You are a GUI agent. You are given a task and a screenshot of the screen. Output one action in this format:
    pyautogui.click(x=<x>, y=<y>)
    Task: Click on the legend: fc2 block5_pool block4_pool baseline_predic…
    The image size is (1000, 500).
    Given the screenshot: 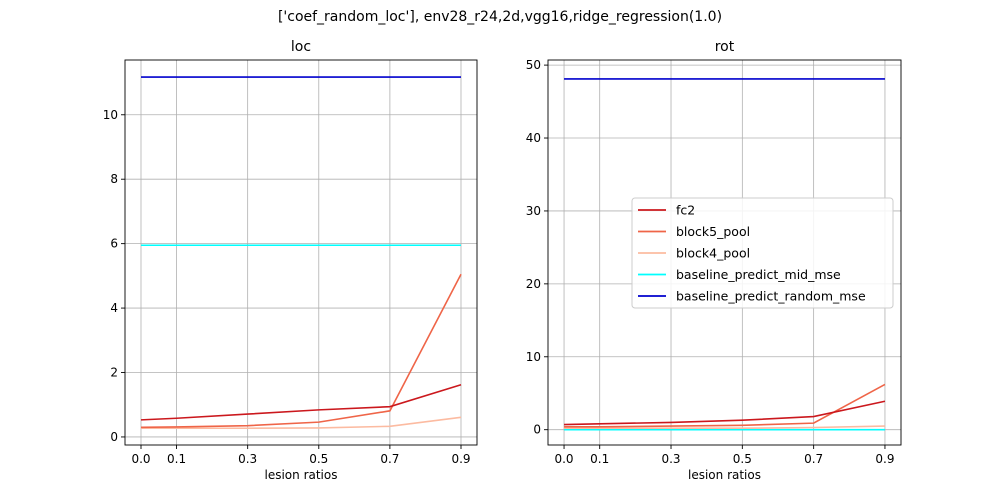 What is the action you would take?
    pyautogui.click(x=762, y=253)
    